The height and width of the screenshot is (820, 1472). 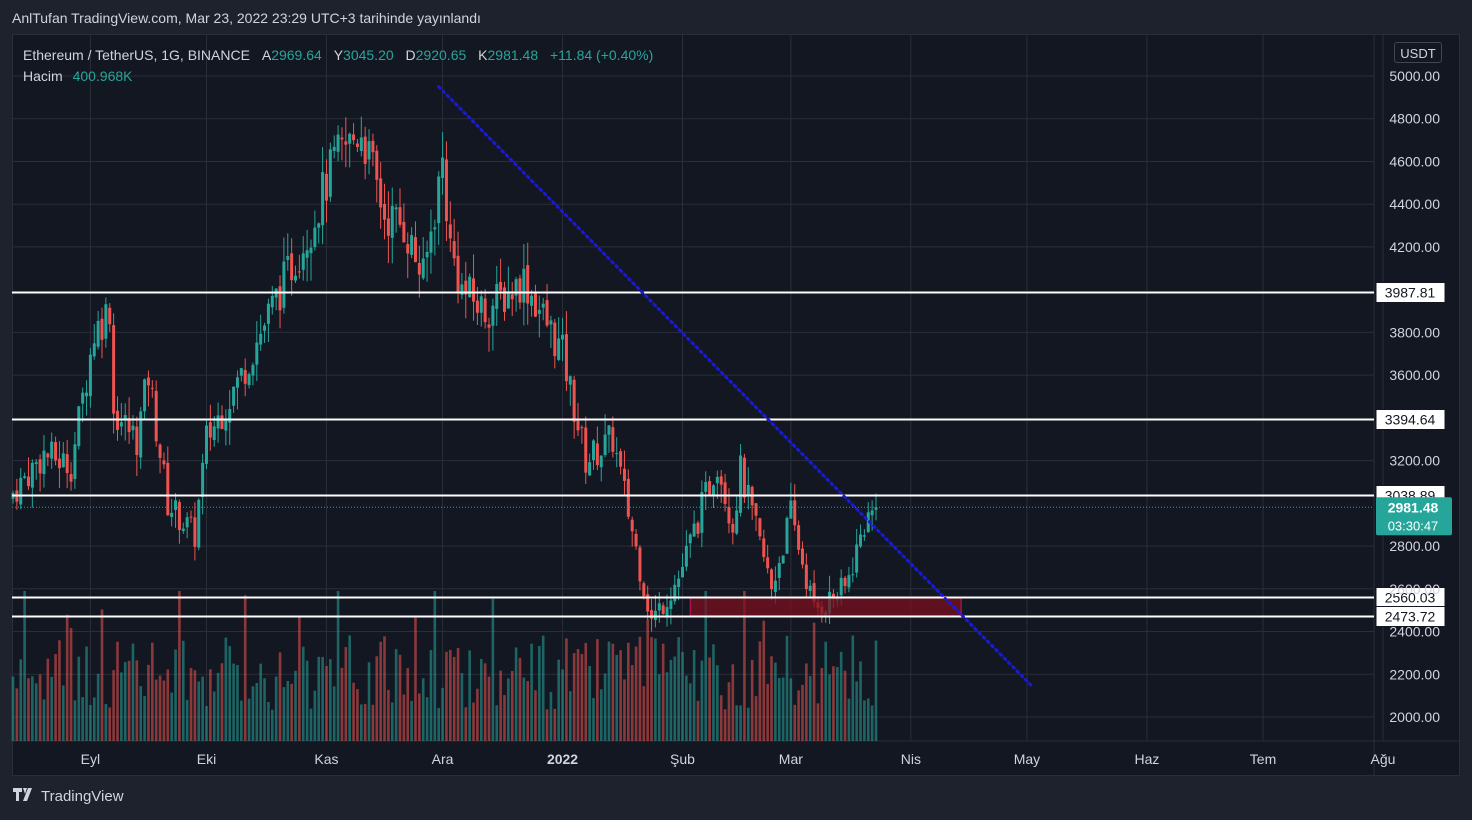 I want to click on horizontal-level-label: 3394.64, so click(x=1410, y=419).